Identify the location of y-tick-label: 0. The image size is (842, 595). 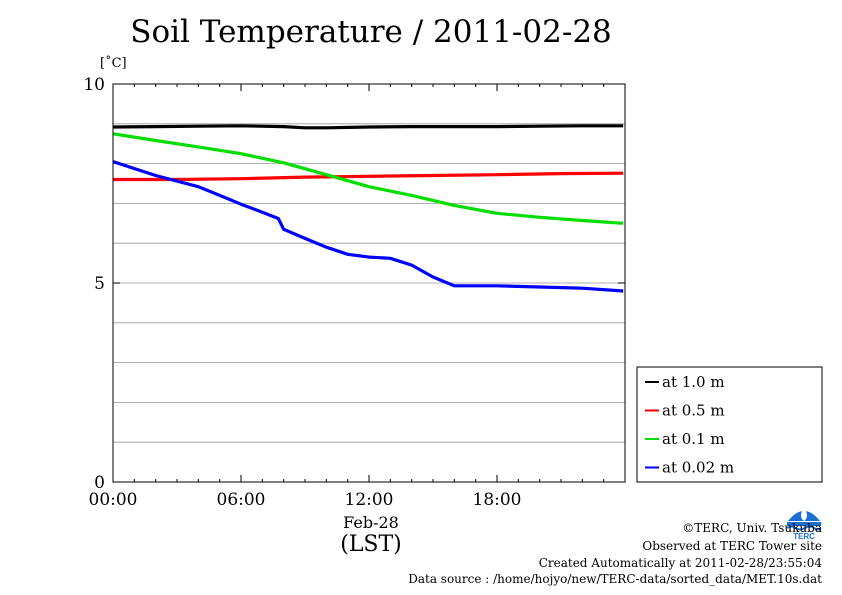
(99, 483).